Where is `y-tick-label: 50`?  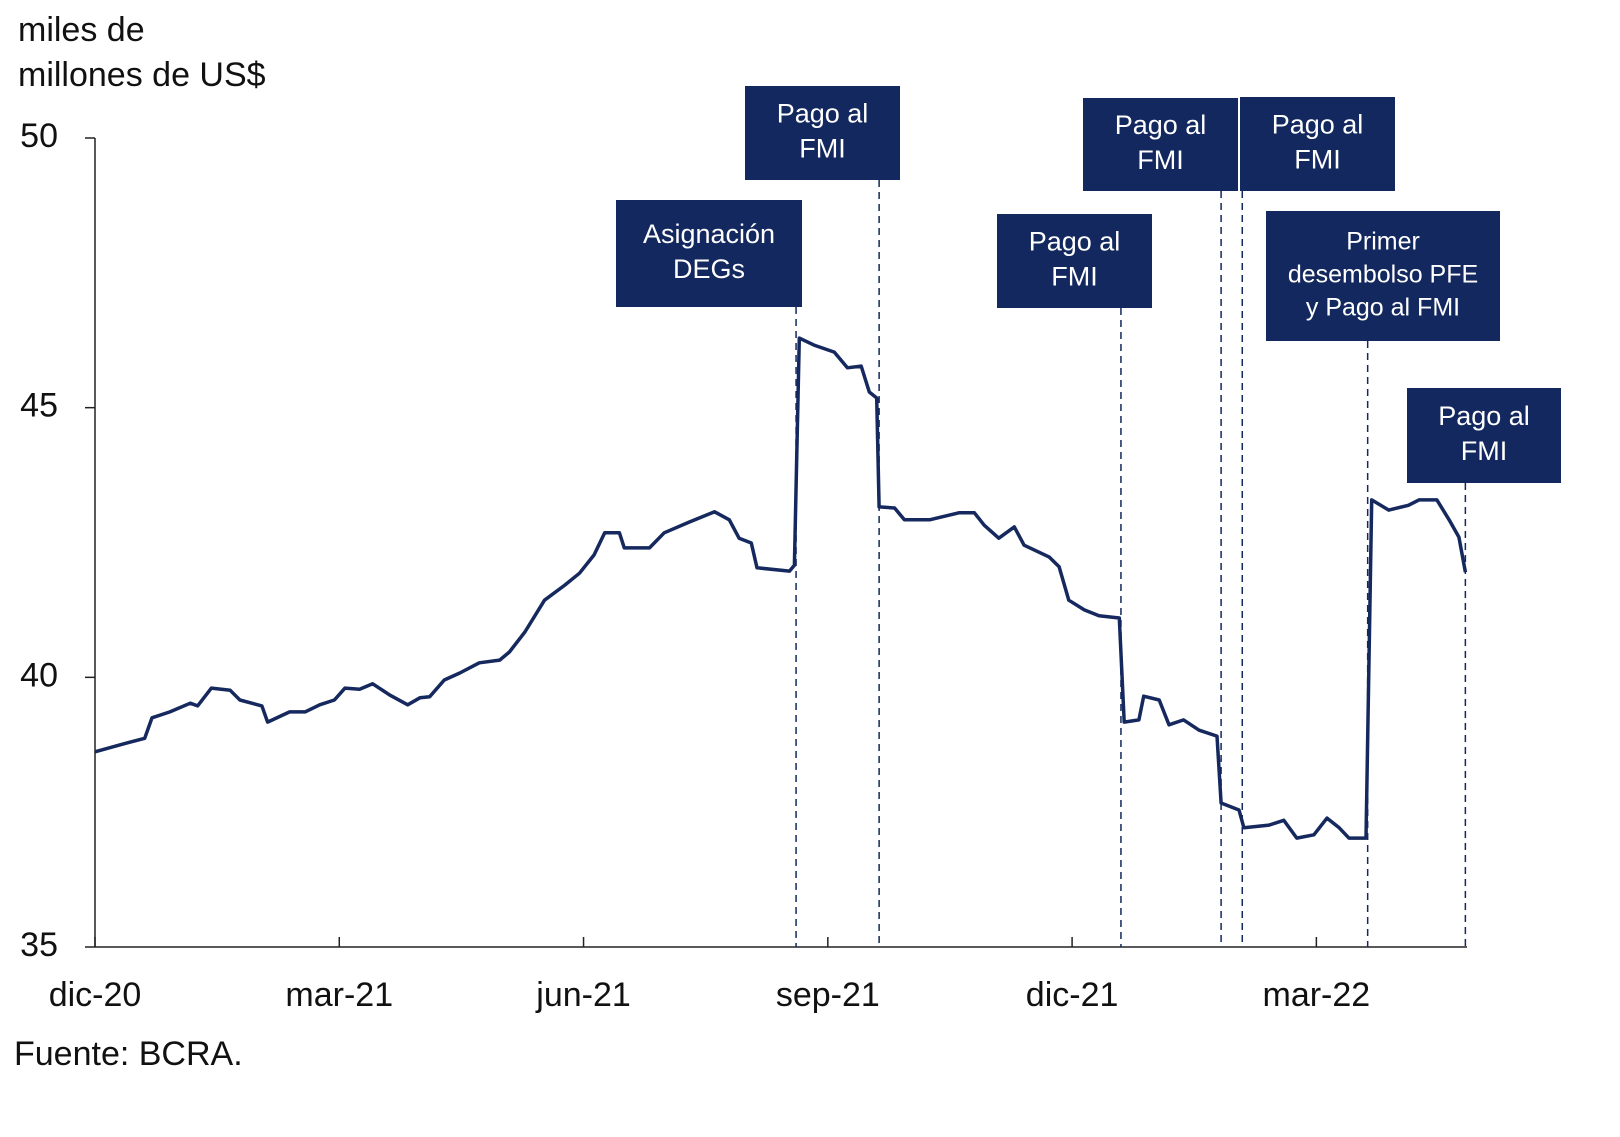
y-tick-label: 50 is located at coordinates (39, 136).